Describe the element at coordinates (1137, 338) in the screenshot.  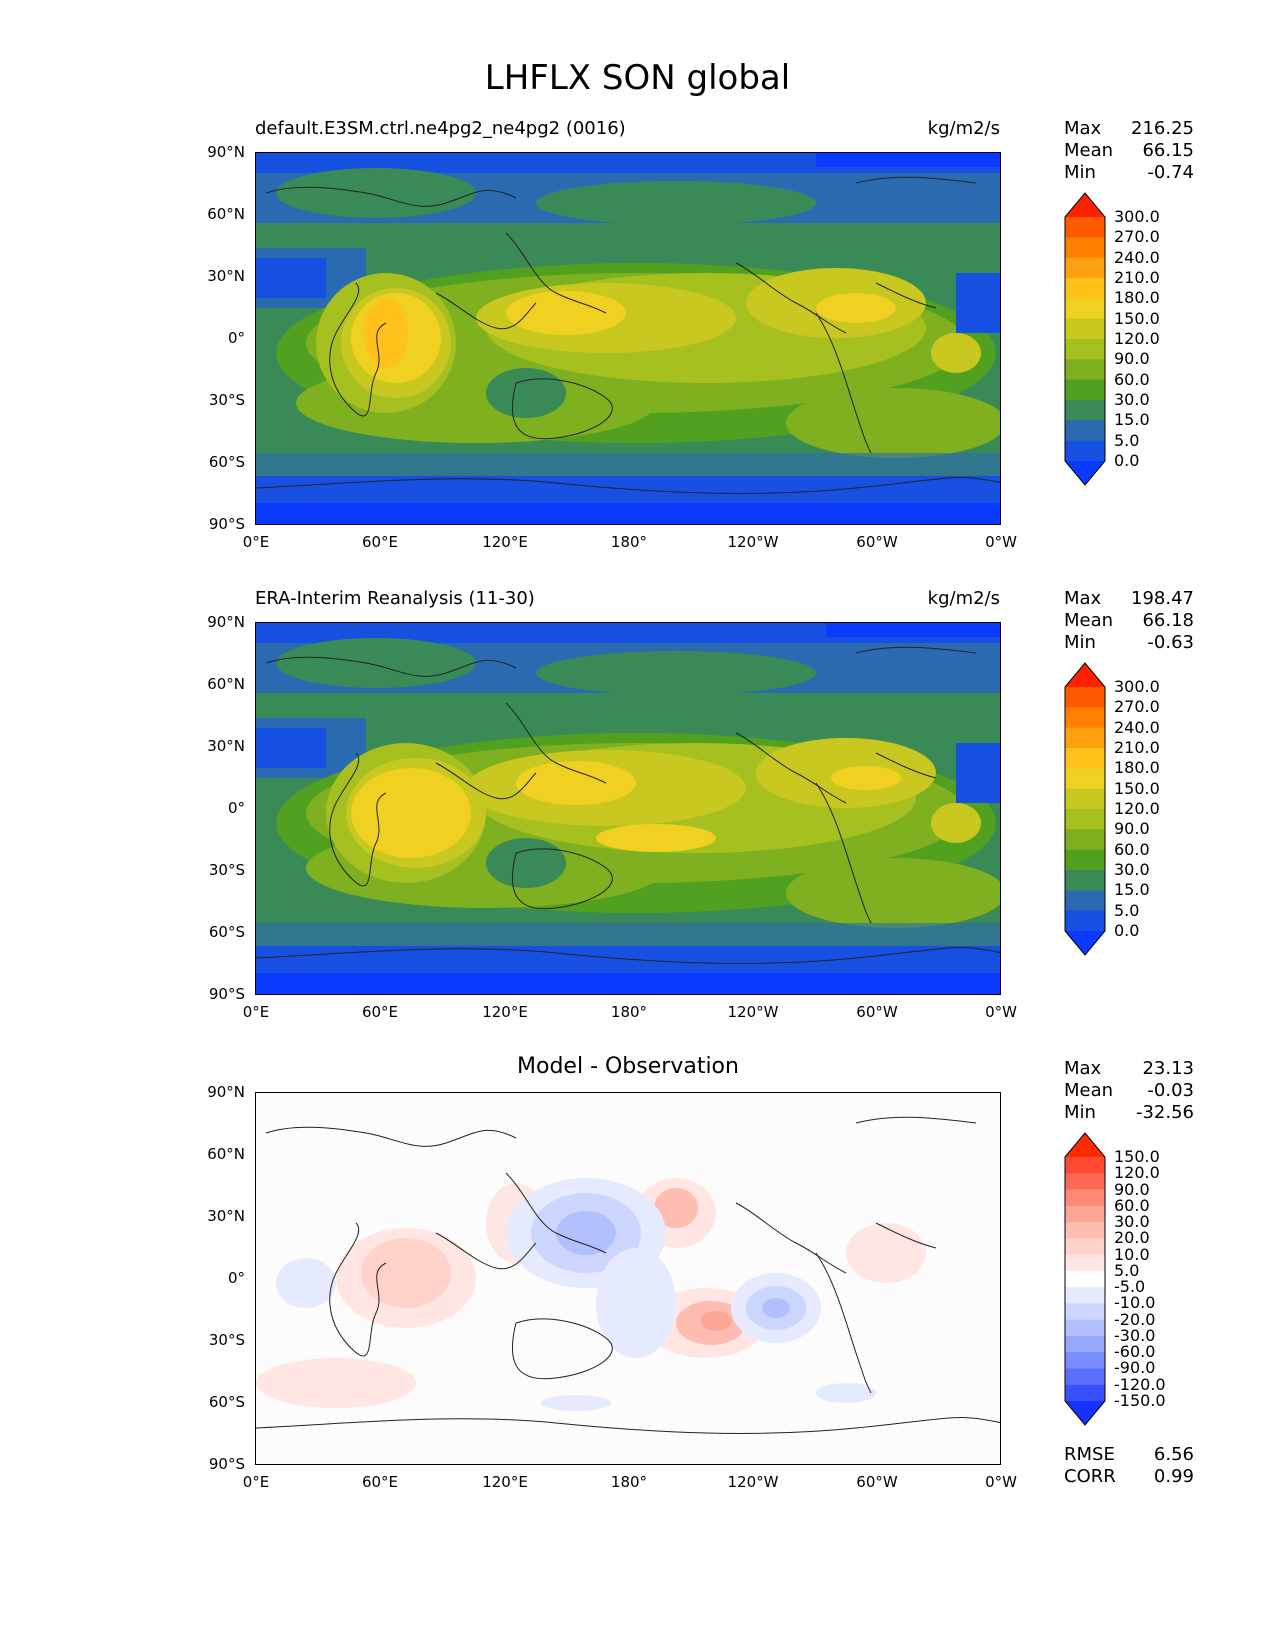
I see `colorbar-tick-label: 120.0` at that location.